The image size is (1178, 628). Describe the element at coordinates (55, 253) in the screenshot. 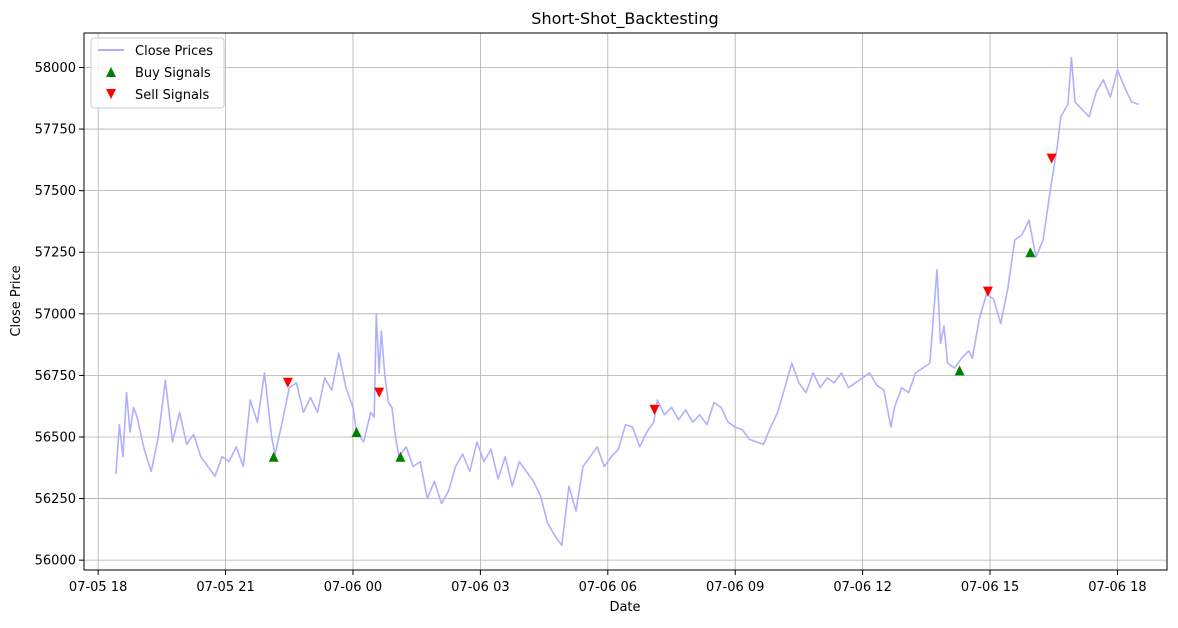

I see `y-tick-label: 57250` at that location.